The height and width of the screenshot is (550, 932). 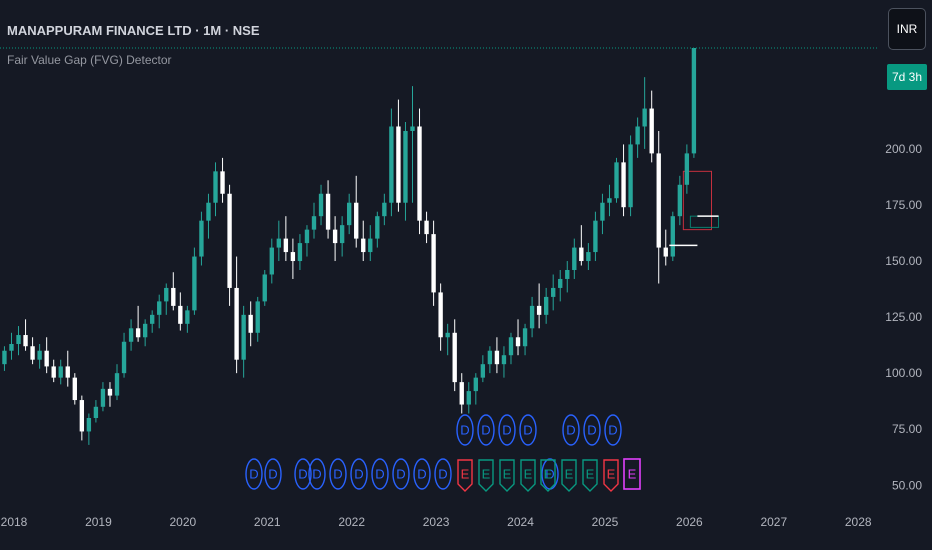 I want to click on signal-e-marker: E, so click(x=611, y=475).